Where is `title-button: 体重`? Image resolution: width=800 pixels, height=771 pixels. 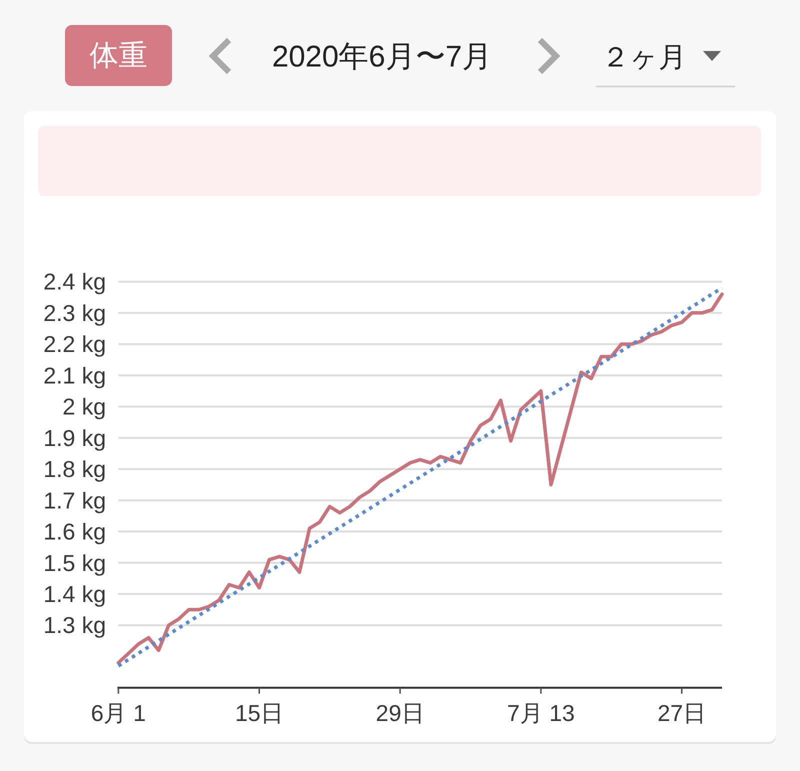
title-button: 体重 is located at coordinates (118, 55).